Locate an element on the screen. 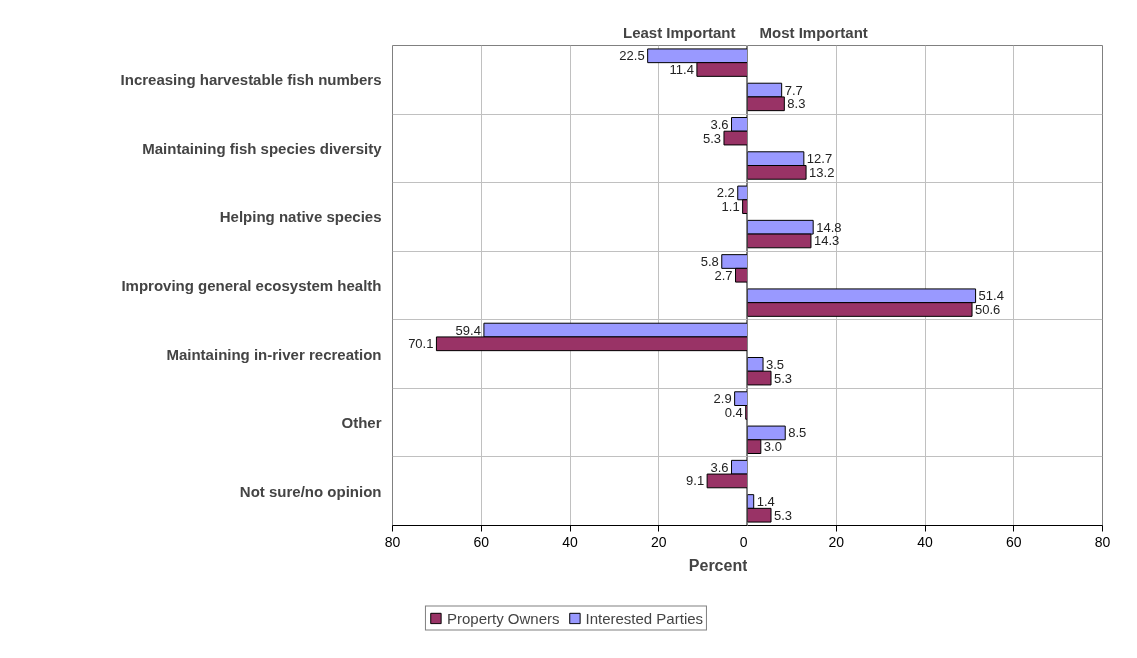  x-tick-label: 0 is located at coordinates (743, 541).